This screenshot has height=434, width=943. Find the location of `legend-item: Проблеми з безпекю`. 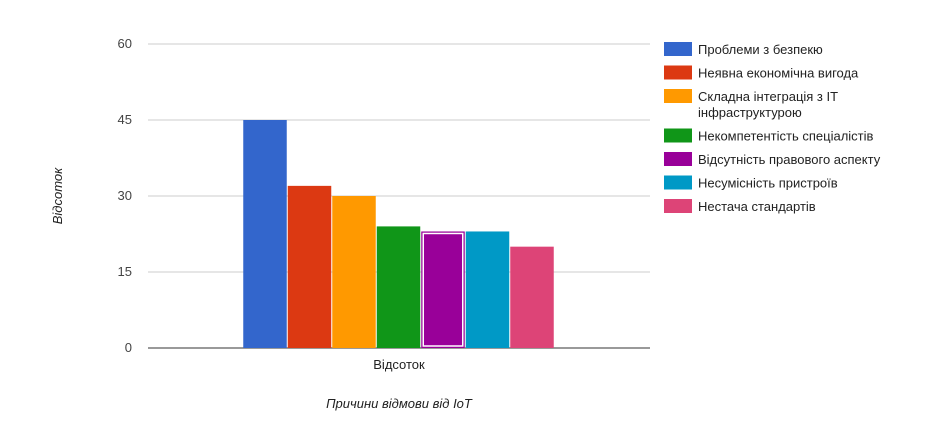

legend-item: Проблеми з безпекю is located at coordinates (743, 49).